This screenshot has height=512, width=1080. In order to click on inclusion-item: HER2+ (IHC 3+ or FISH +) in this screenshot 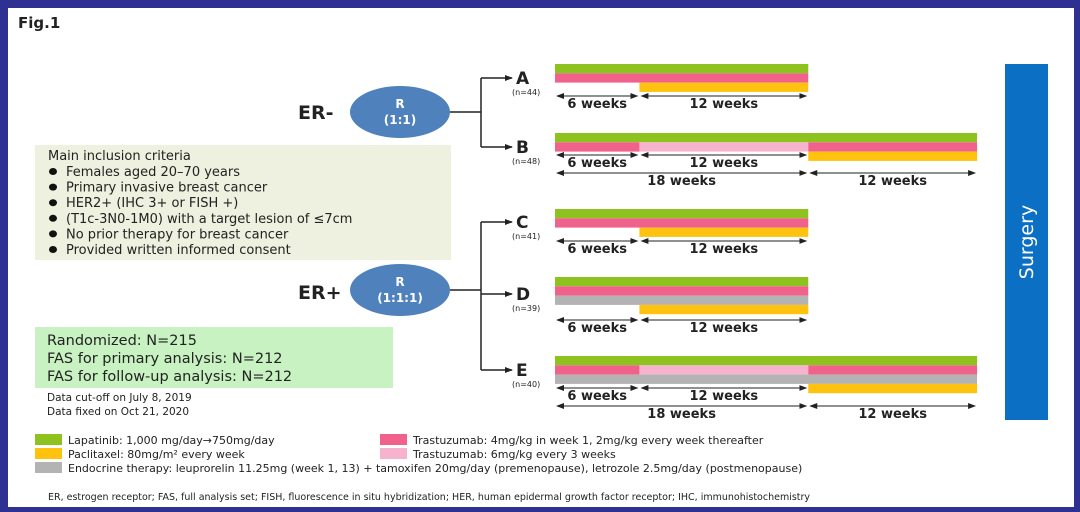, I will do `click(152, 203)`.